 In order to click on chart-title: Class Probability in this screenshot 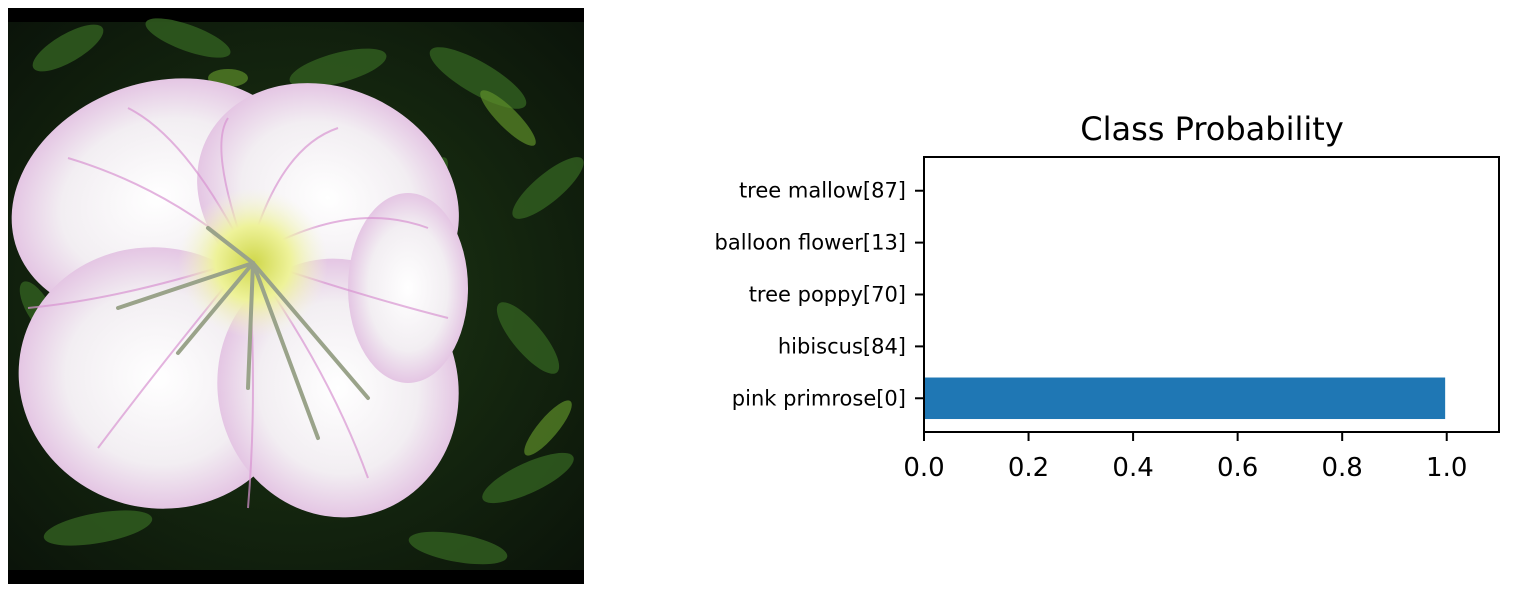, I will do `click(1212, 129)`.